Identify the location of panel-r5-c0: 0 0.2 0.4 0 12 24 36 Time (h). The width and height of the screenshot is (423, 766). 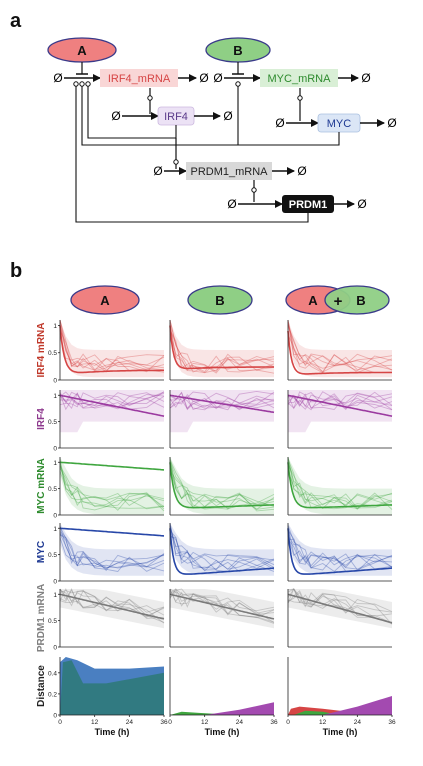
(108, 697).